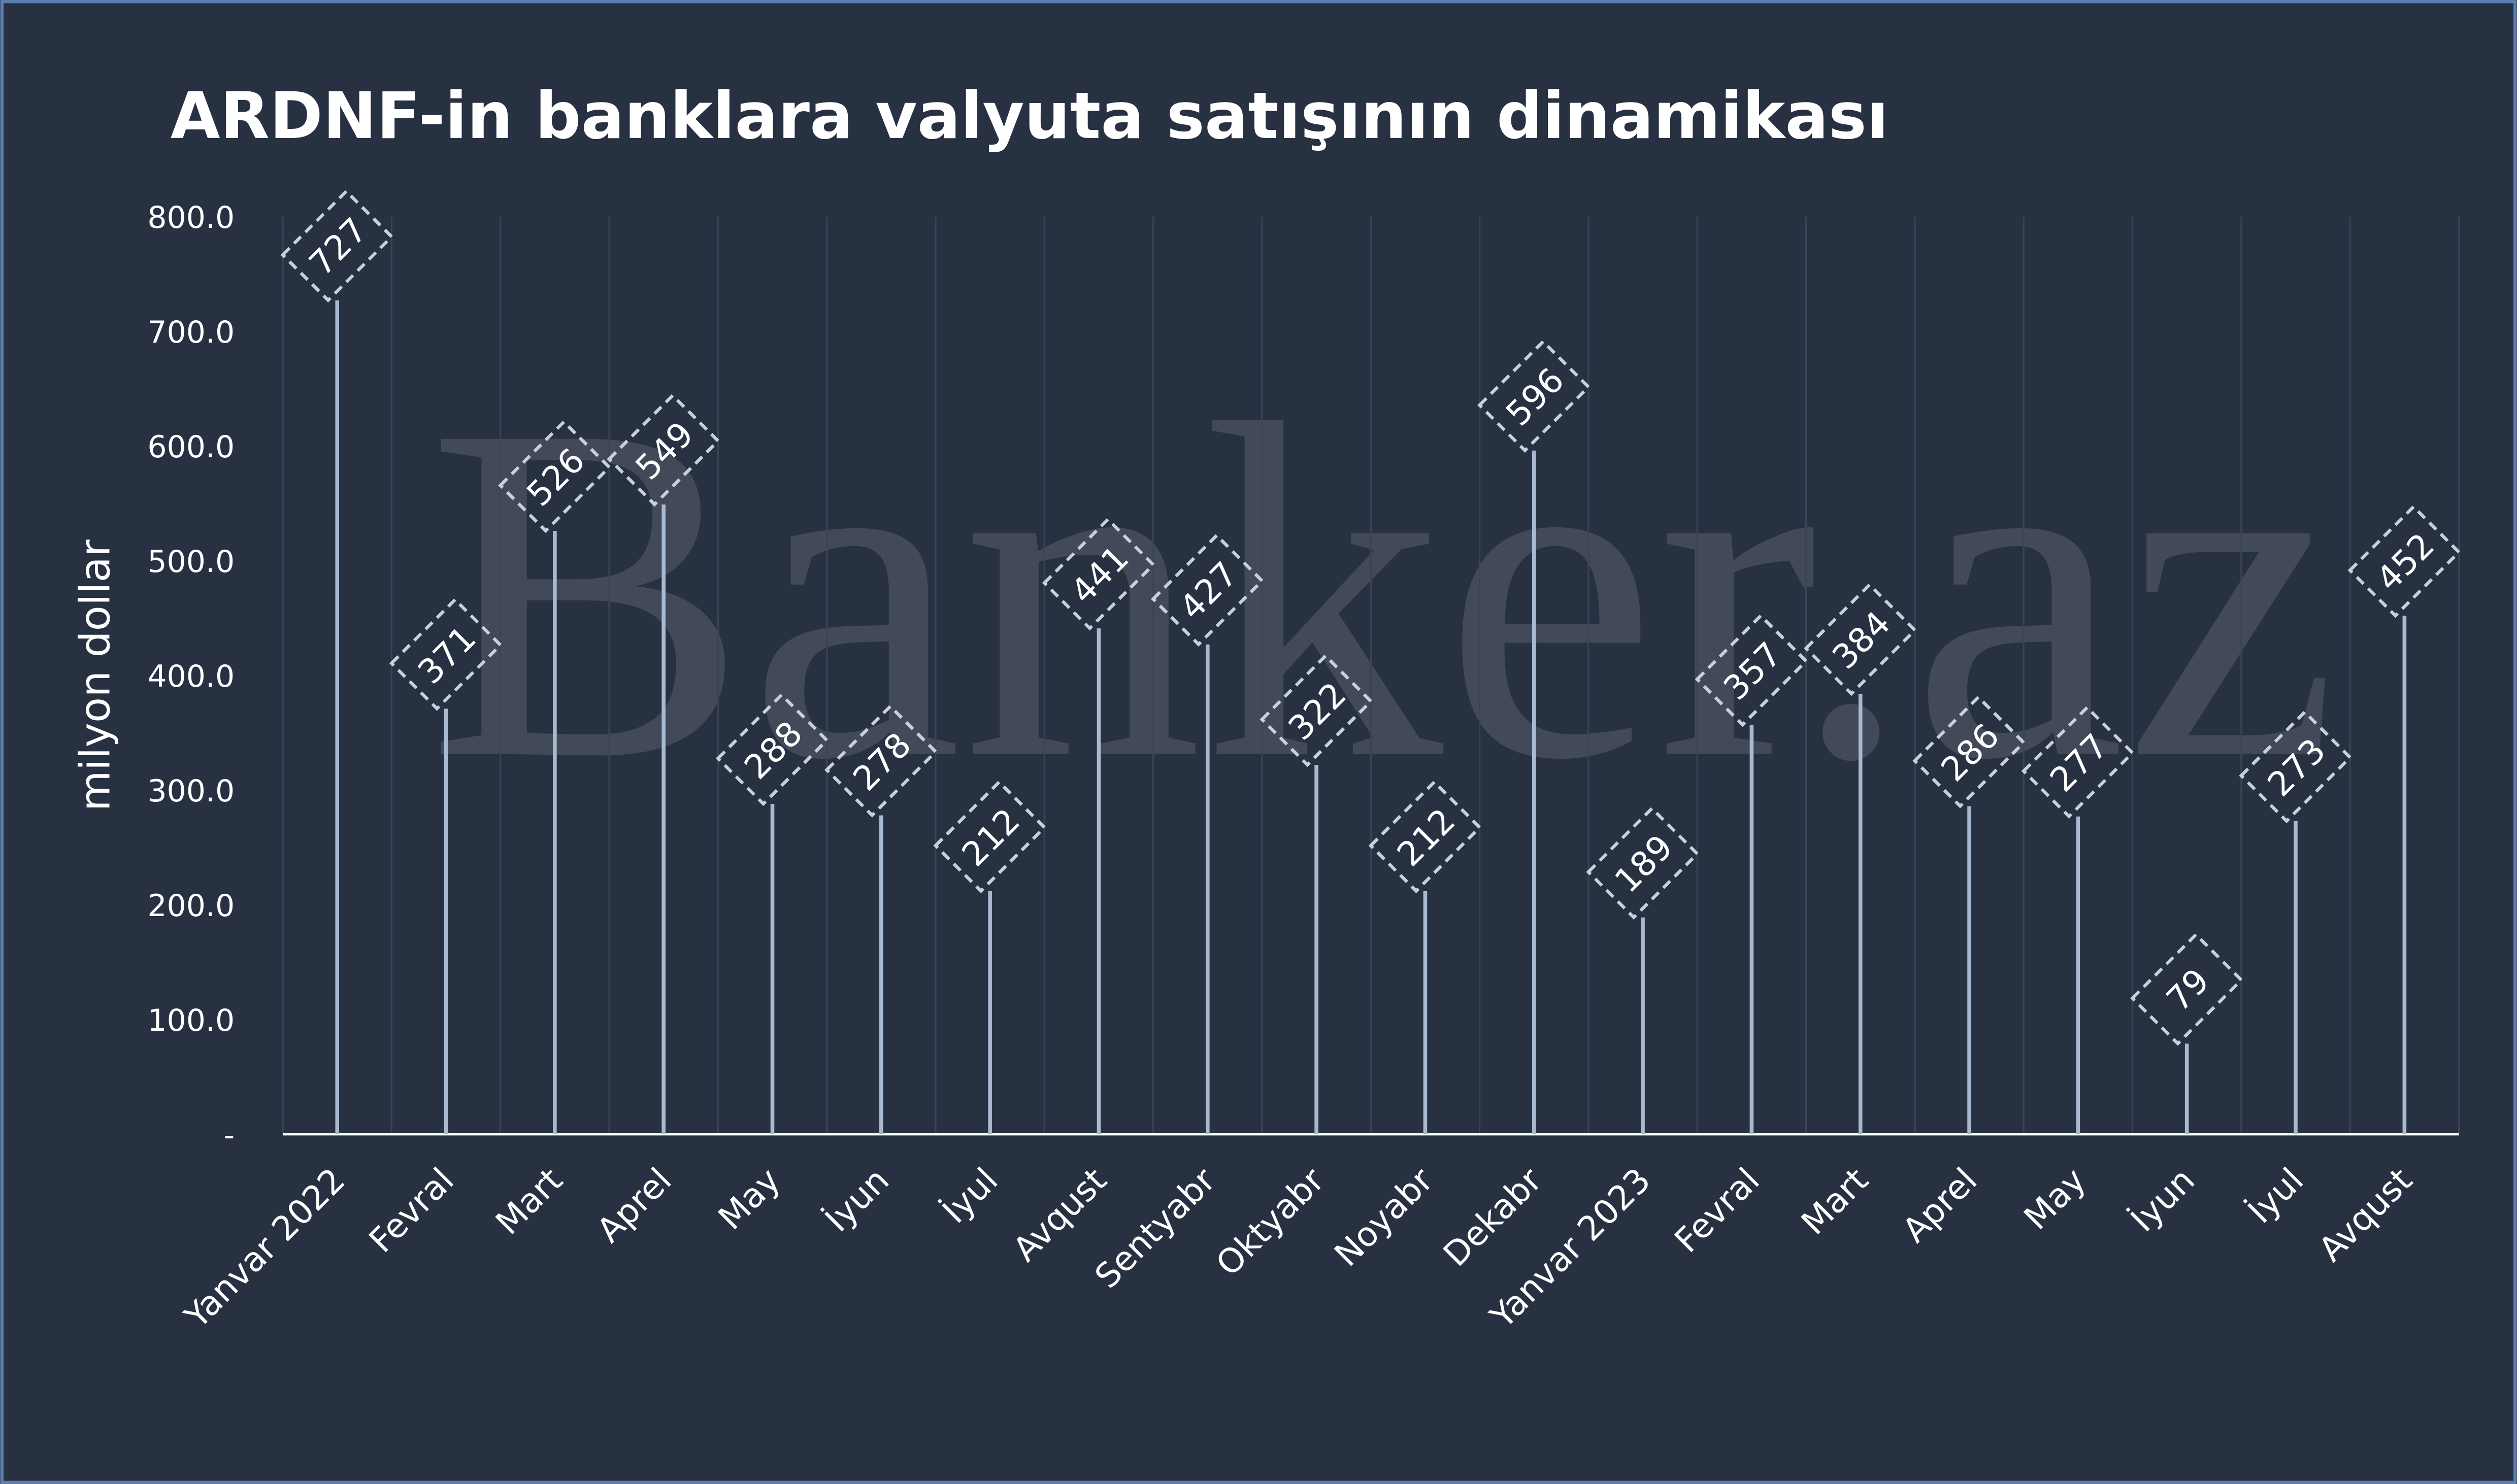 The image size is (2517, 1484). What do you see at coordinates (191, 217) in the screenshot?
I see `y-tick-label: 800.0` at bounding box center [191, 217].